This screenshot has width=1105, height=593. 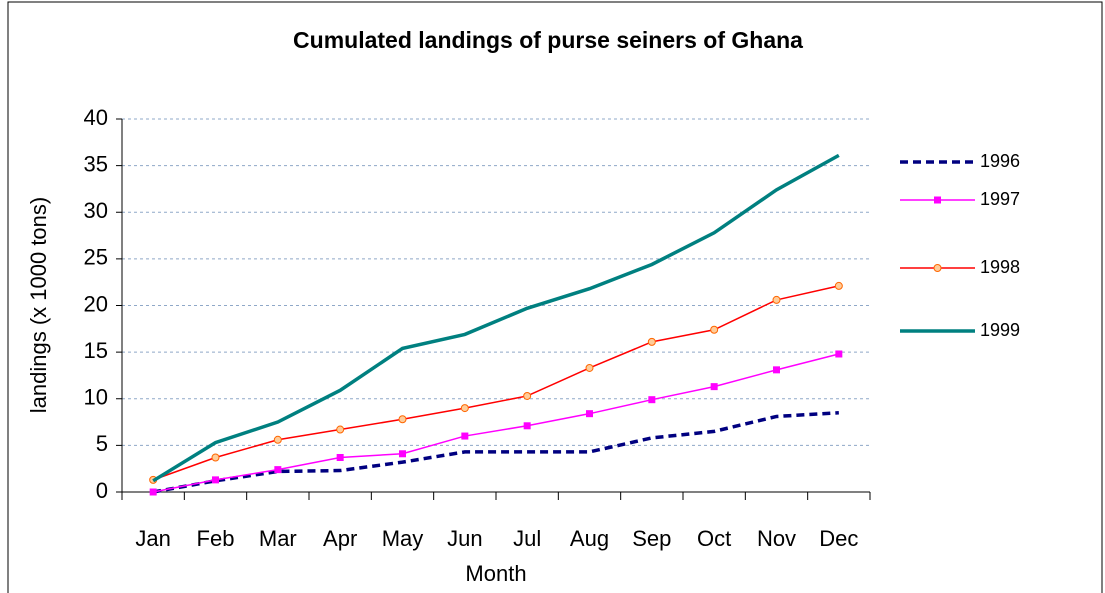 I want to click on y-tick-label: 15, so click(x=96, y=350).